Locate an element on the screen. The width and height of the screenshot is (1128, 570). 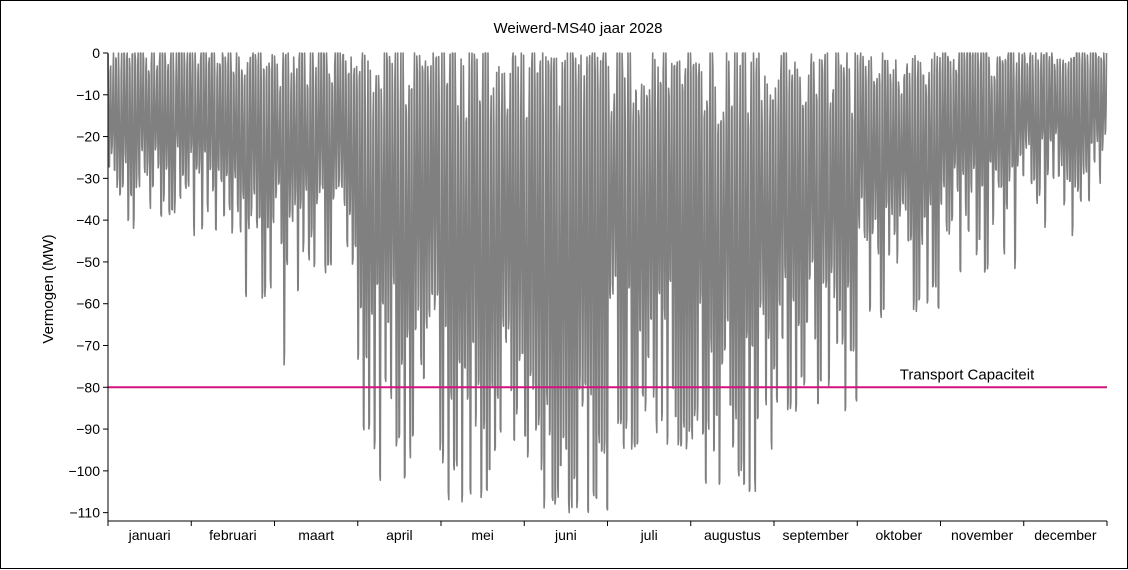
x-tick-label: januari is located at coordinates (149, 535).